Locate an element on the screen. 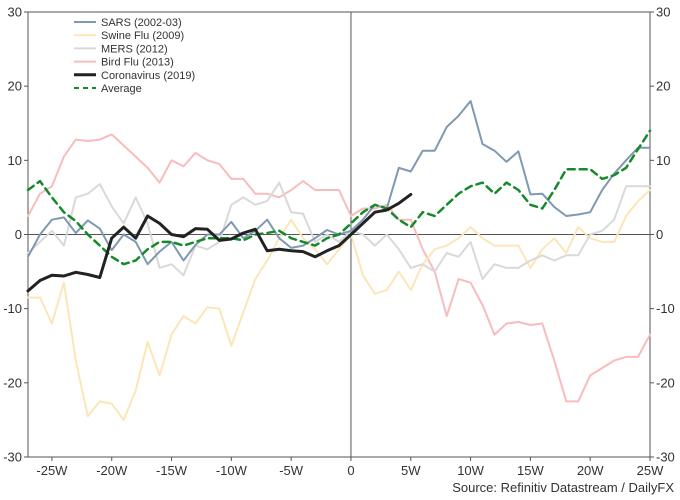  series-line-coronavirus-2019 is located at coordinates (219, 242).